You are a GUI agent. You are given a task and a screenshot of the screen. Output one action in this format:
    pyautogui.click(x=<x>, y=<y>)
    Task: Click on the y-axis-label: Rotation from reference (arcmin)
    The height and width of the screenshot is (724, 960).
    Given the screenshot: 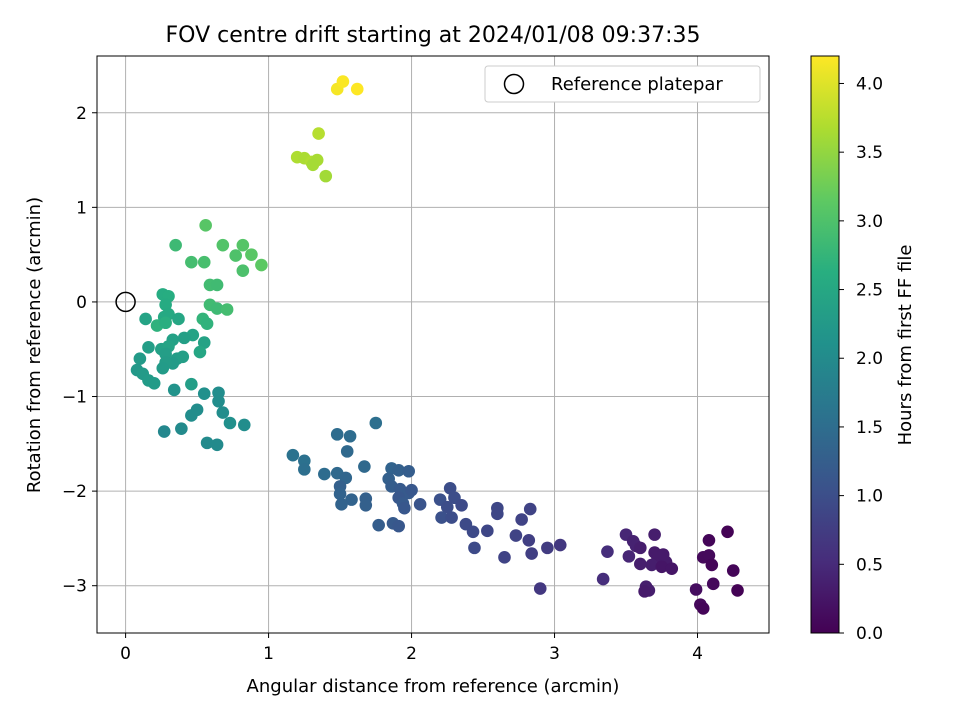 What is the action you would take?
    pyautogui.click(x=34, y=345)
    